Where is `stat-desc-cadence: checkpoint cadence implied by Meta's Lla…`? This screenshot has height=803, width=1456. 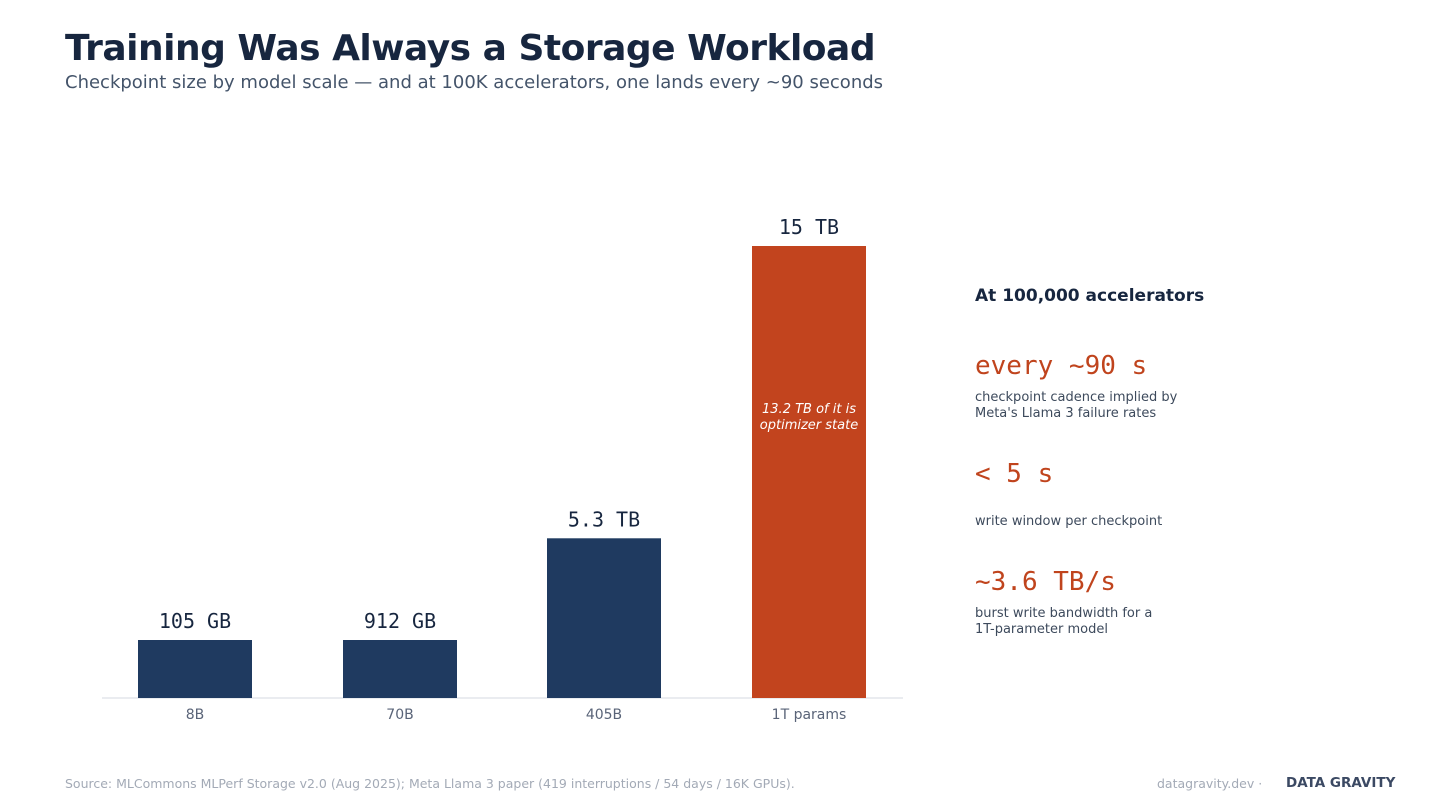 stat-desc-cadence: checkpoint cadence implied by Meta's Lla… is located at coordinates (1076, 405).